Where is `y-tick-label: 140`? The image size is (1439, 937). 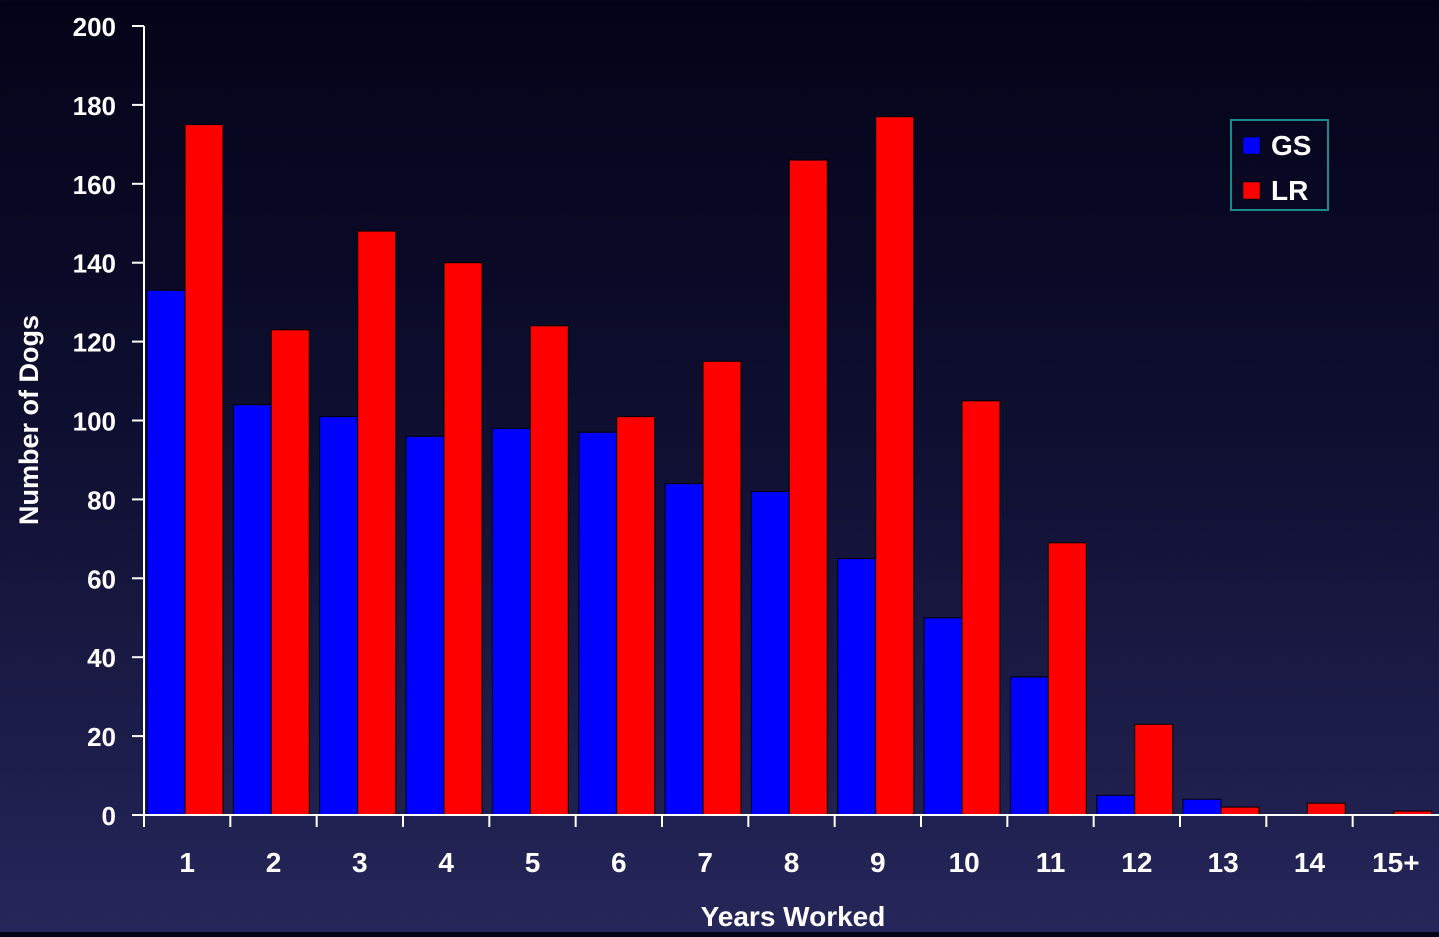 y-tick-label: 140 is located at coordinates (94, 264).